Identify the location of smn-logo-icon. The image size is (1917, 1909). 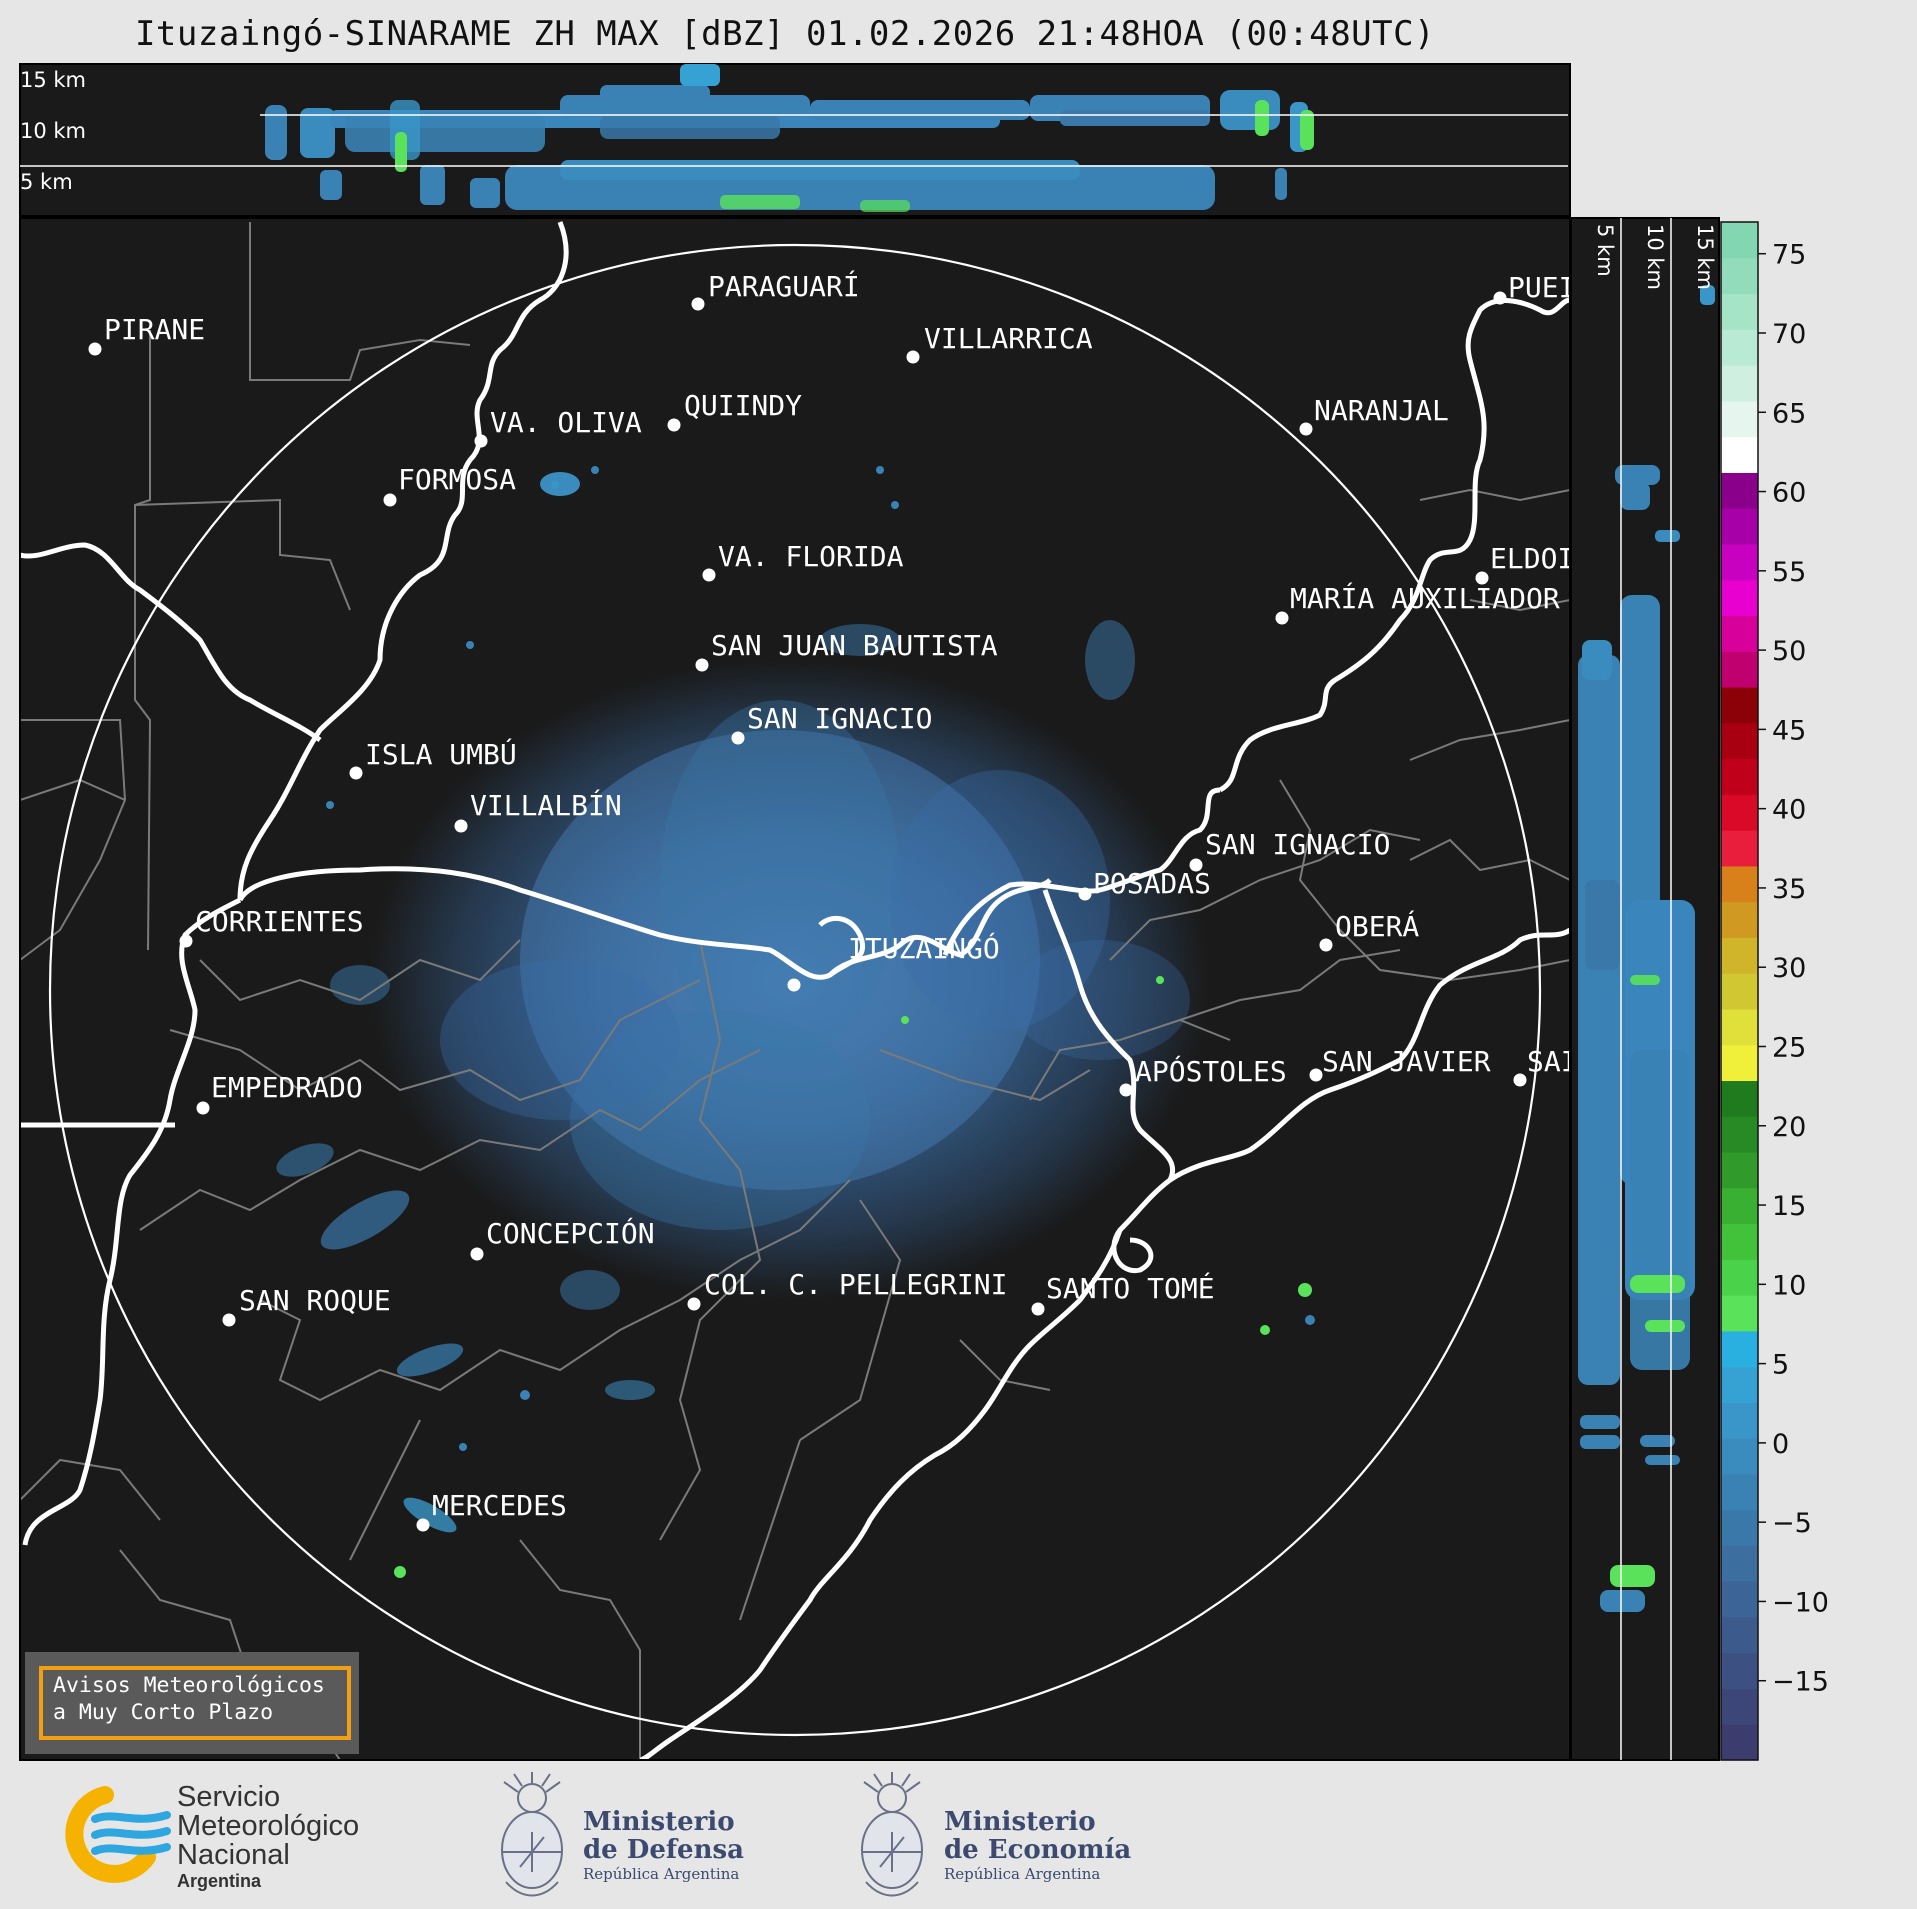
(118, 1834).